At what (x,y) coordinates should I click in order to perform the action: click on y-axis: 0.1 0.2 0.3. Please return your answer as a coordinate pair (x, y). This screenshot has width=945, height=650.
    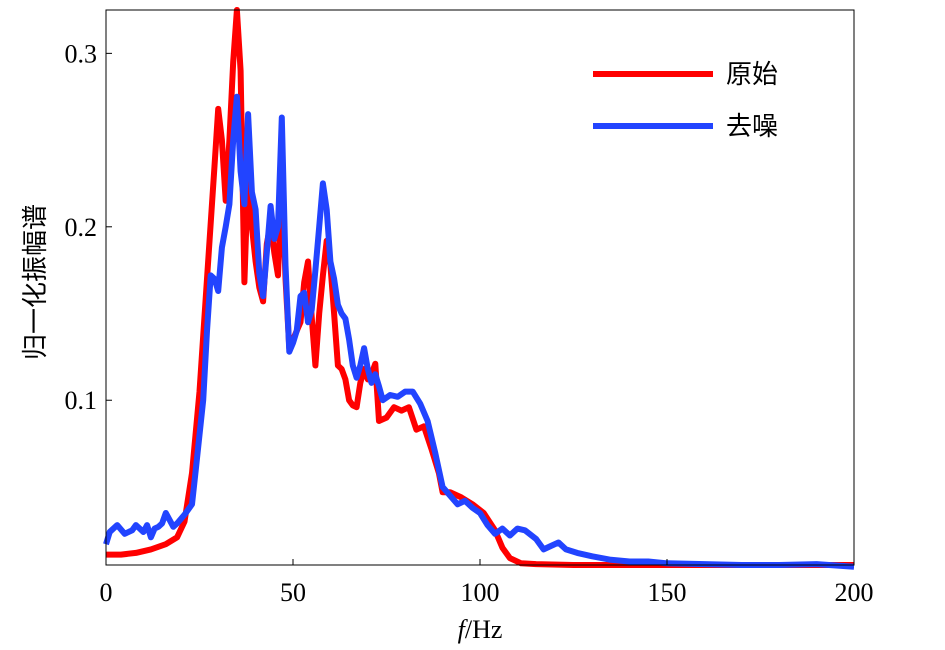
    Looking at the image, I should click on (88, 227).